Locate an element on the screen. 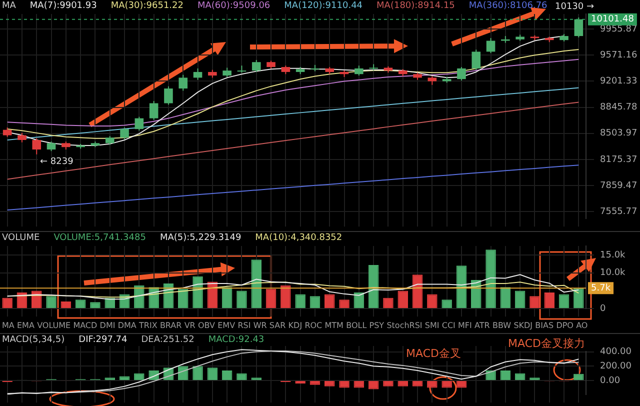 Image resolution: width=640 pixels, height=406 pixels. ref-line-label: 5.7k is located at coordinates (601, 288).